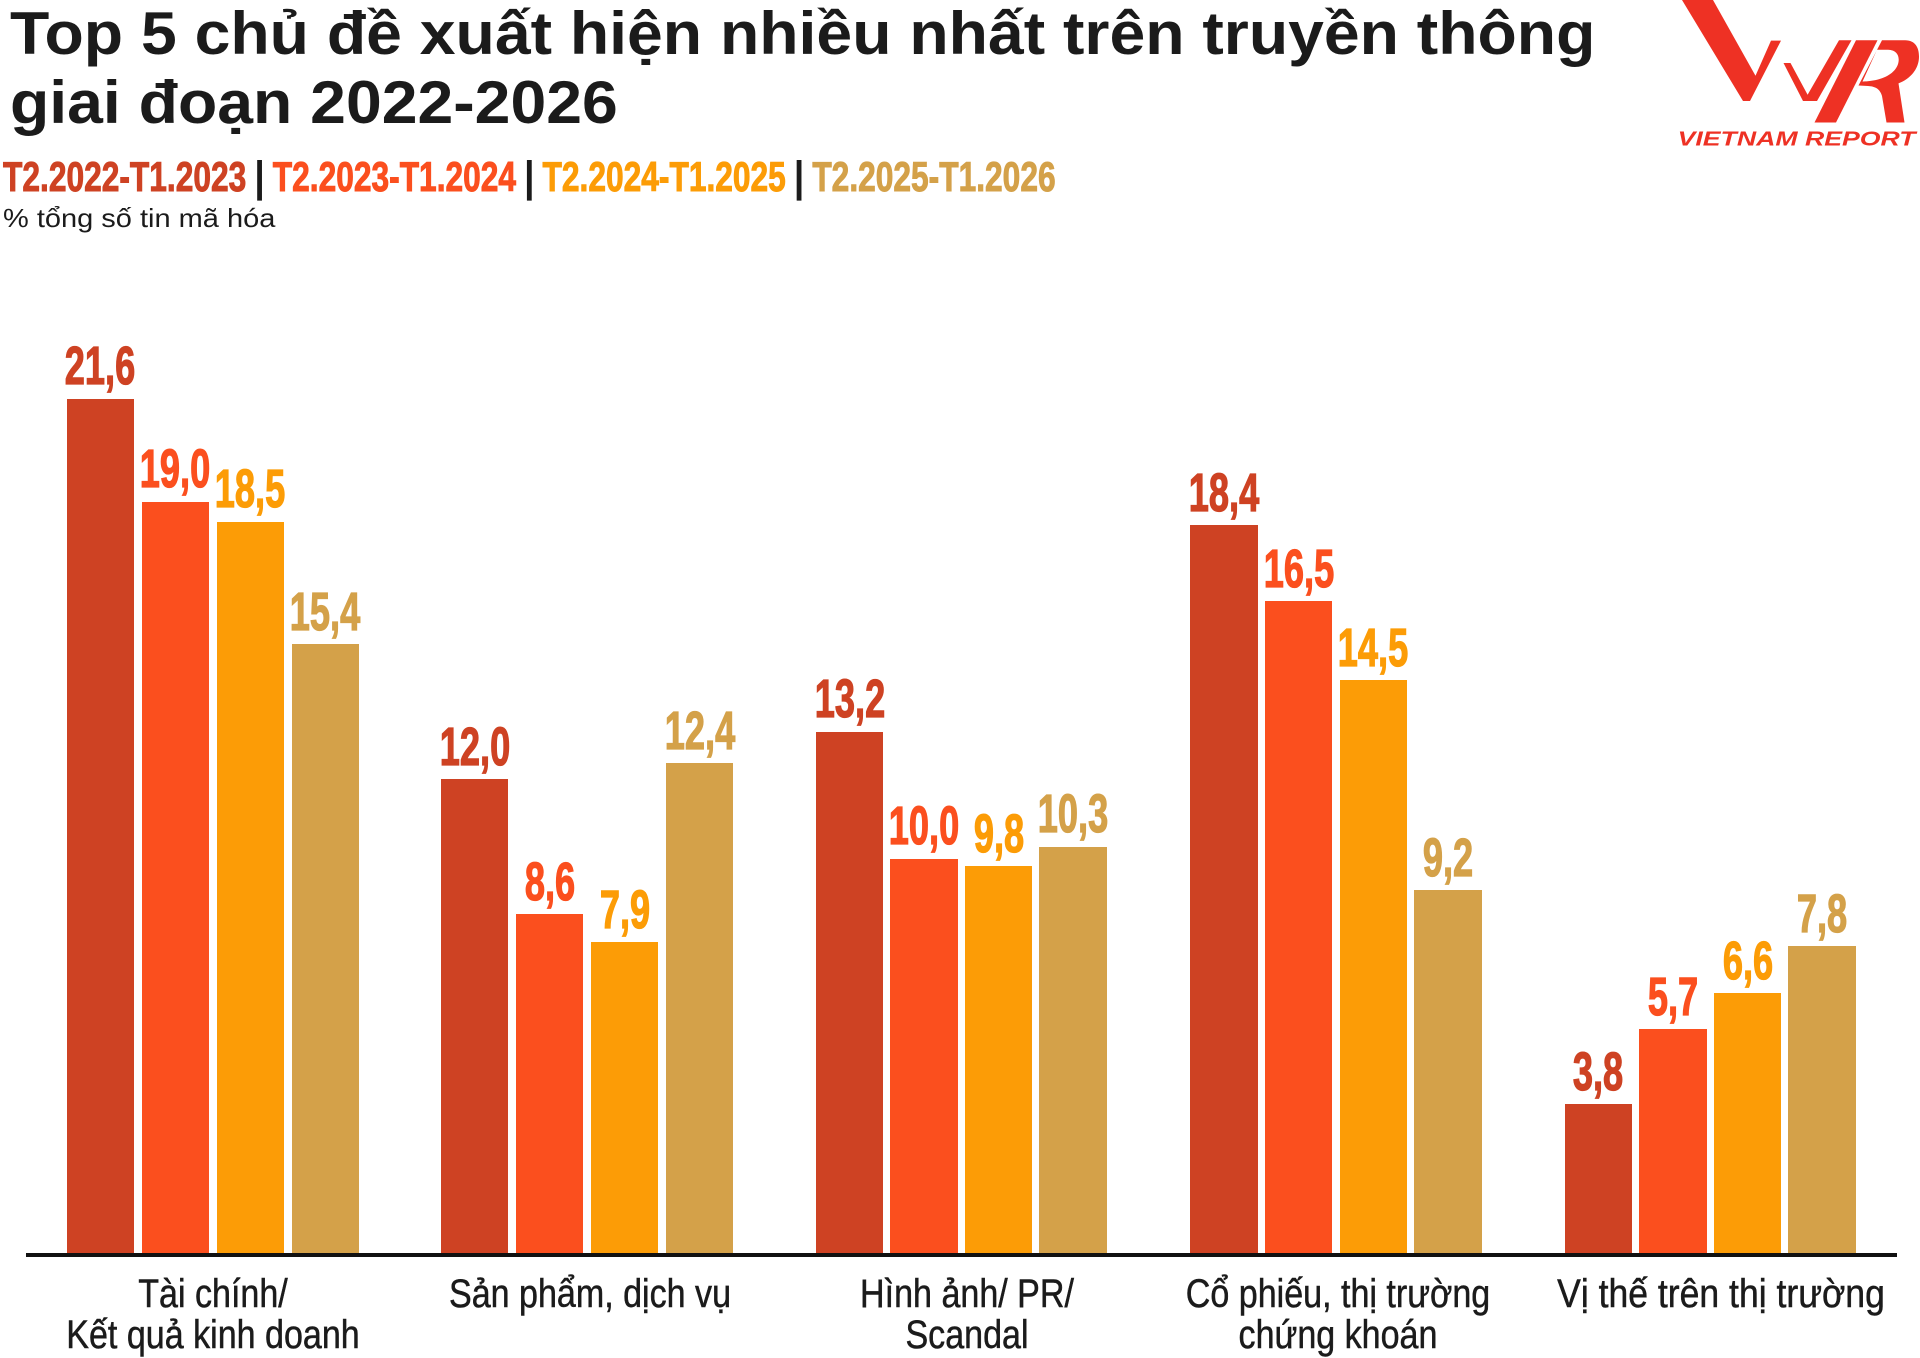  I want to click on svg-text: VIETNAM REPORT, so click(1798, 140).